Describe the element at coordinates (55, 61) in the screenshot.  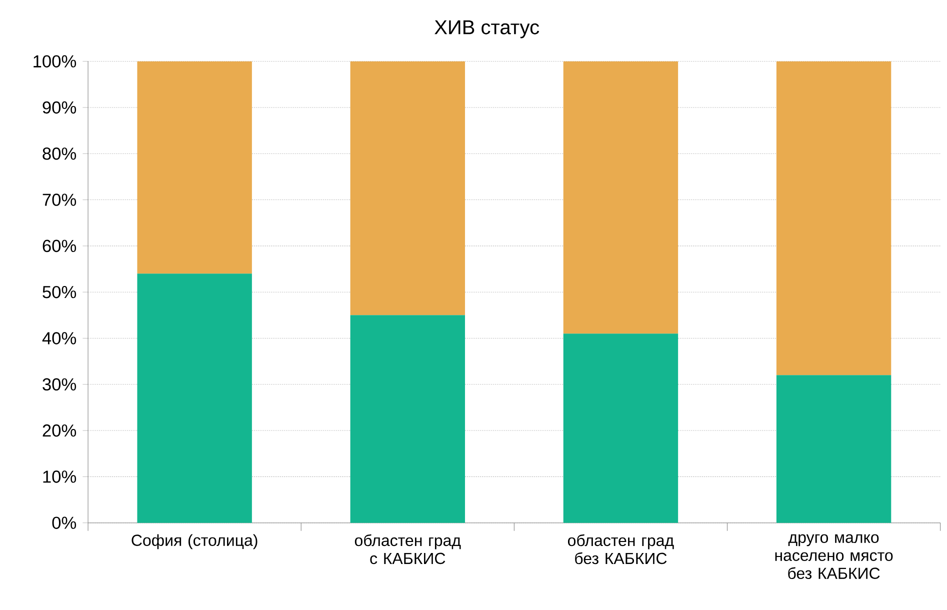
I see `y-tick-label: 100%` at that location.